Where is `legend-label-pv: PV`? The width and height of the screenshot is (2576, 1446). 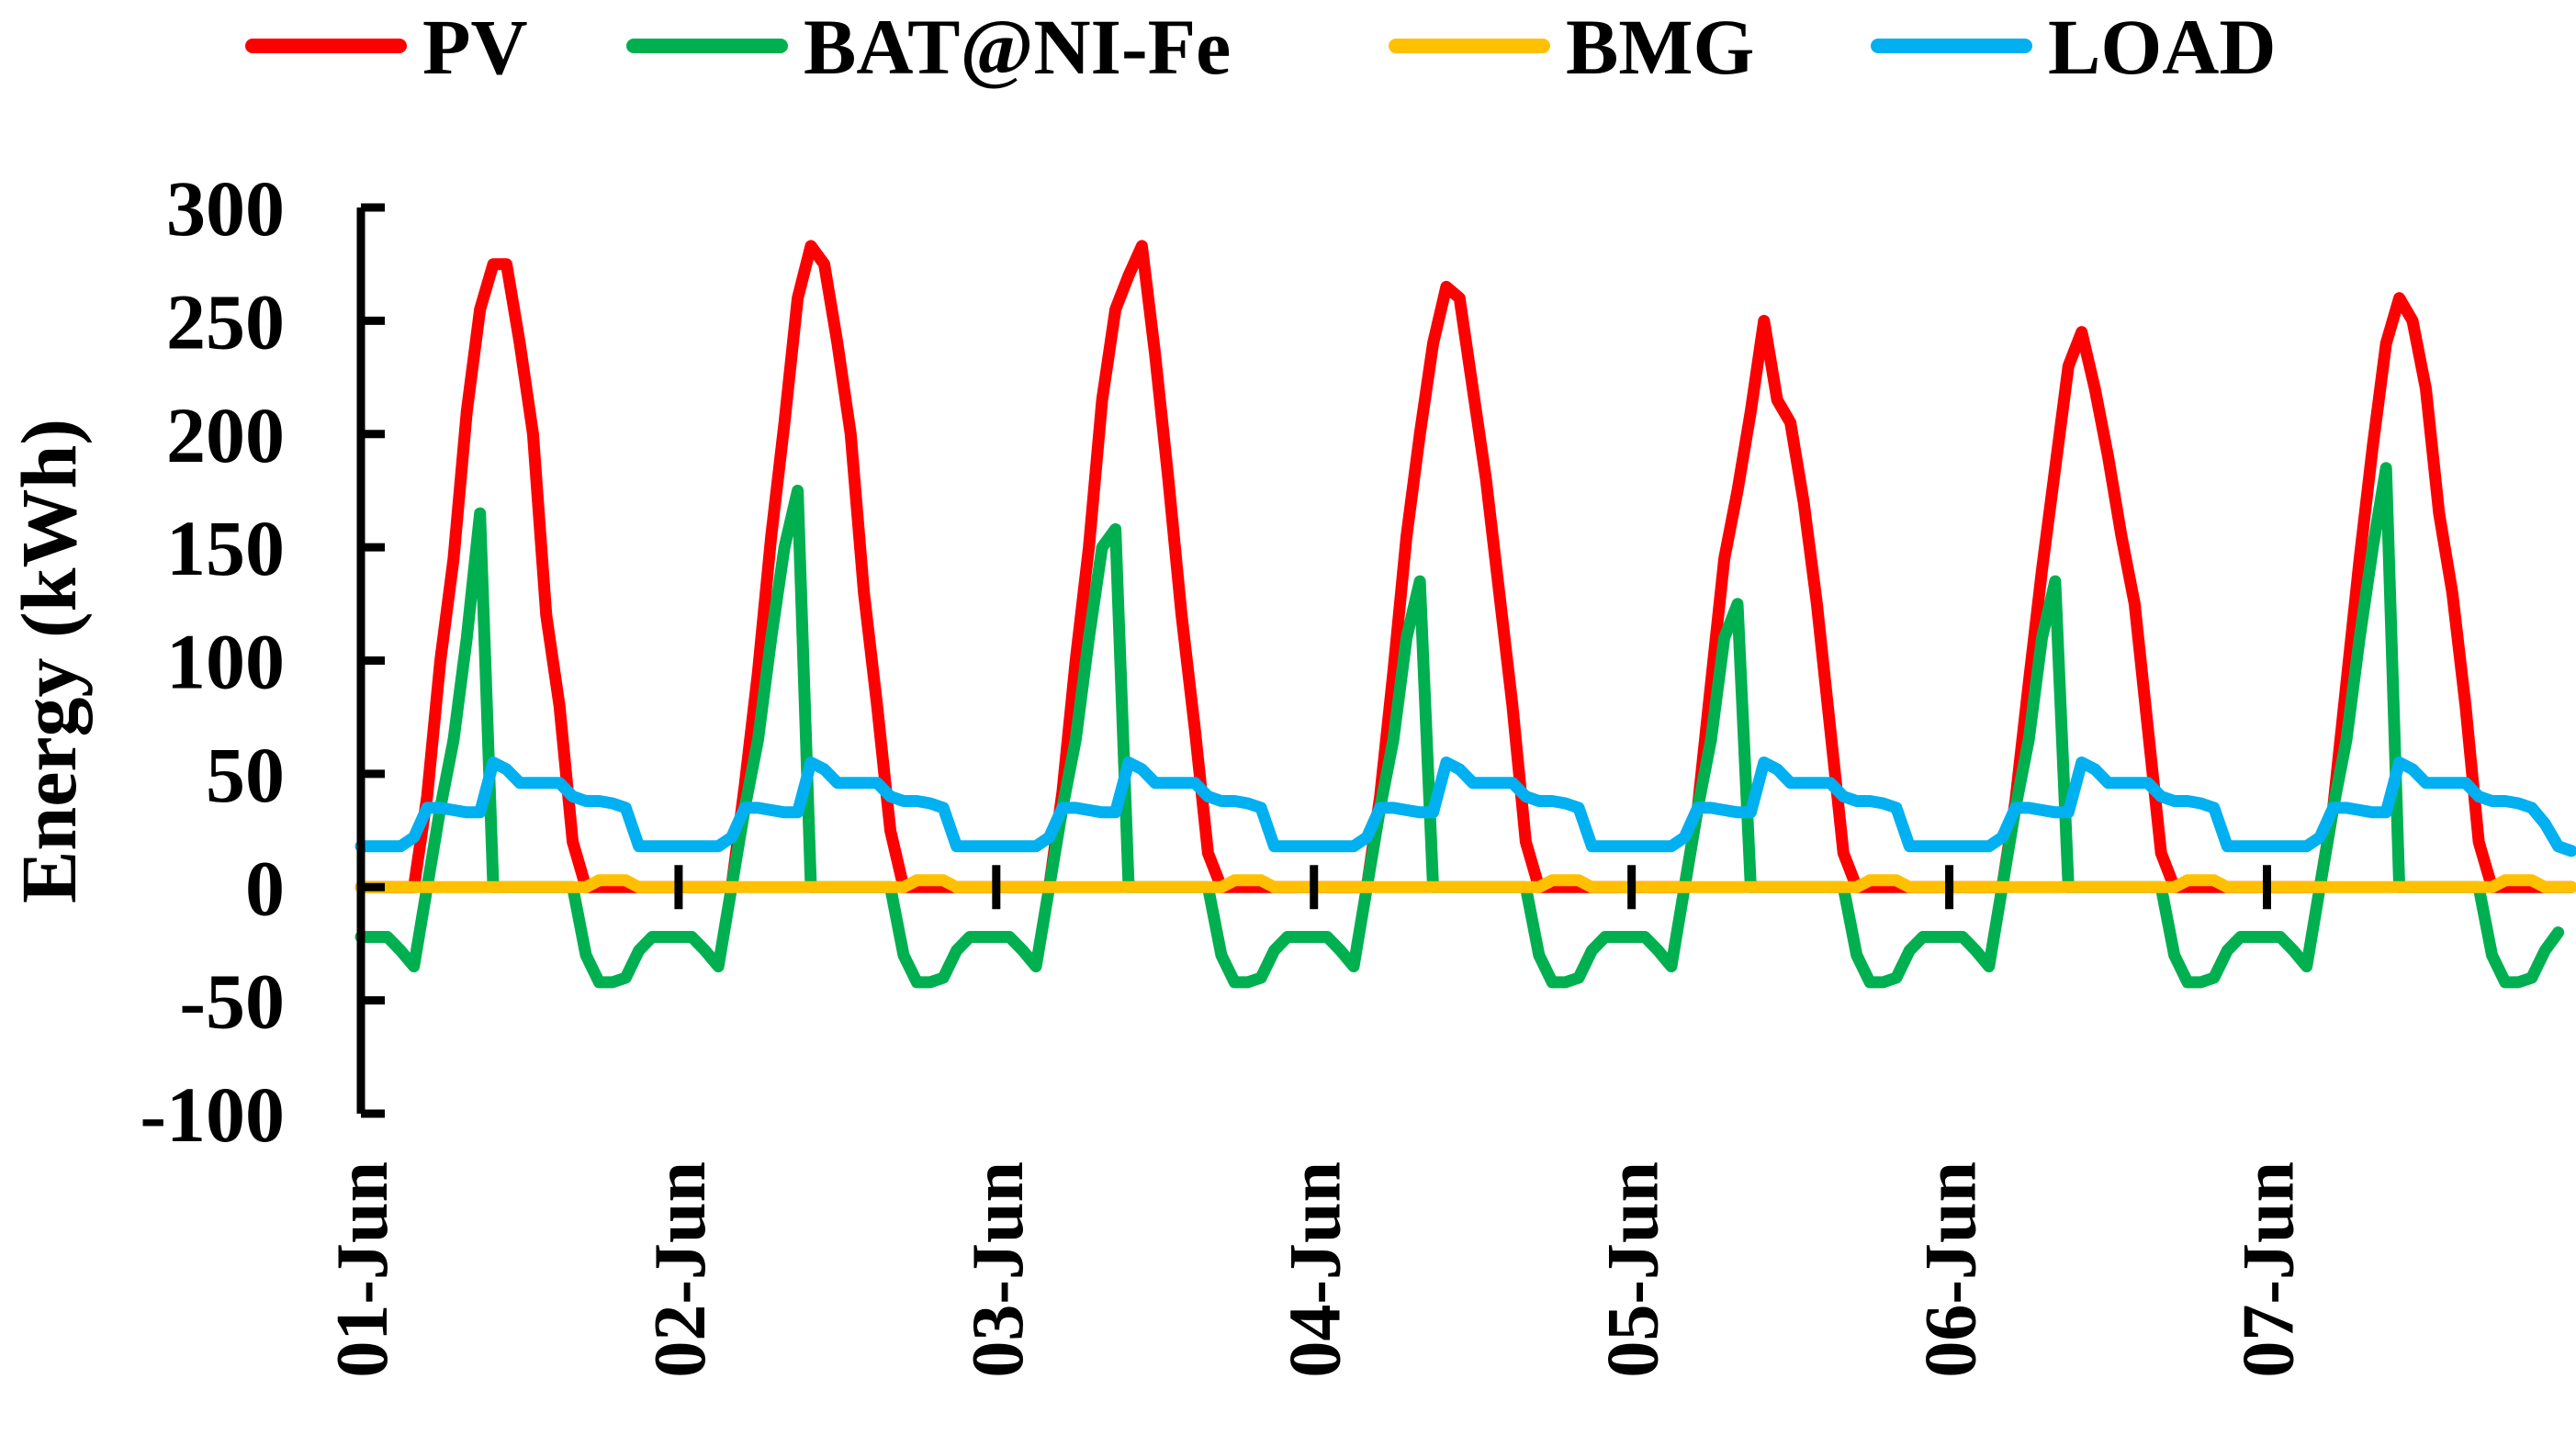 legend-label-pv: PV is located at coordinates (475, 47).